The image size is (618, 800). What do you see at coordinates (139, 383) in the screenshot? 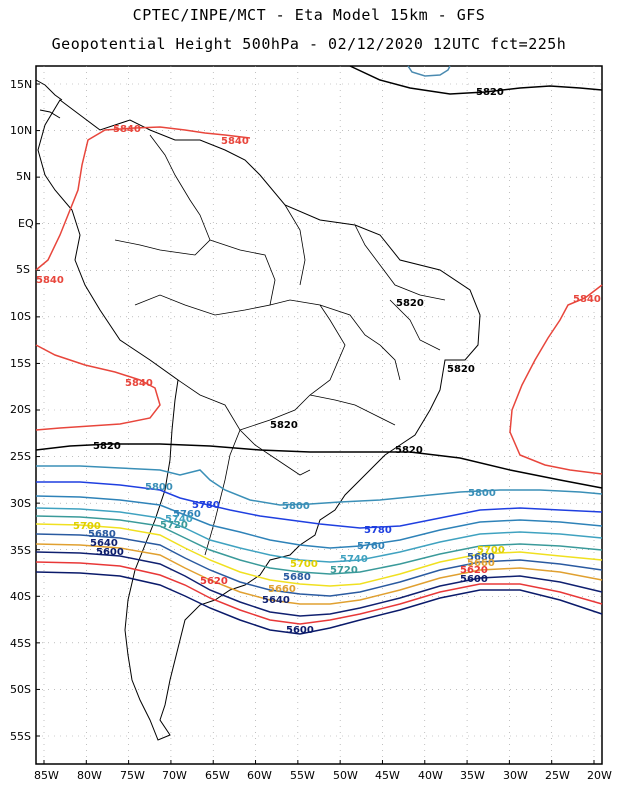
I see `label-5840-d: 5840` at bounding box center [139, 383].